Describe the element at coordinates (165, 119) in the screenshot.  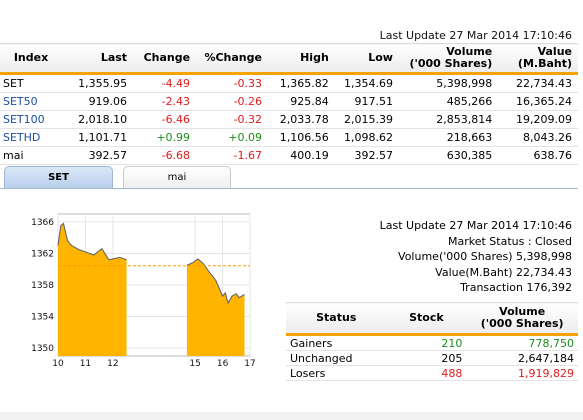
I see `index-change-cell: -6.46` at that location.